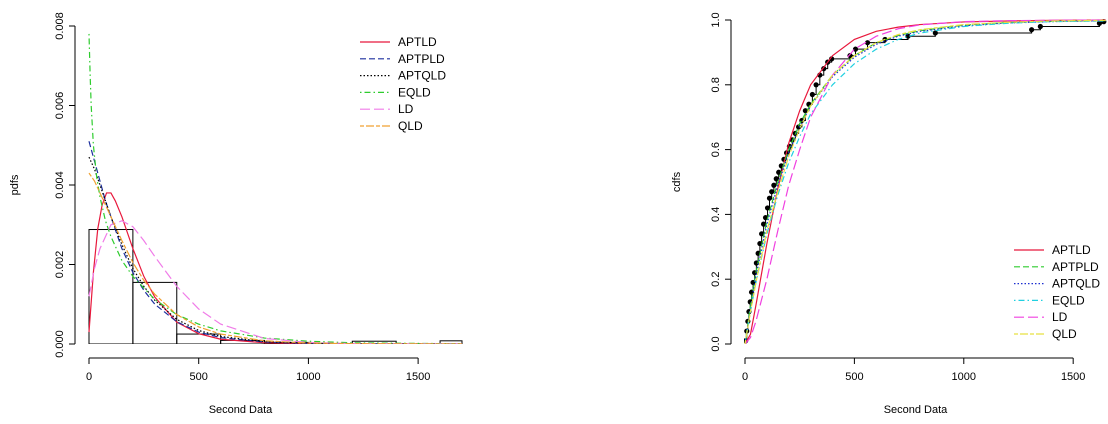 The width and height of the screenshot is (1108, 424). I want to click on series-line-aptld, so click(275, 268).